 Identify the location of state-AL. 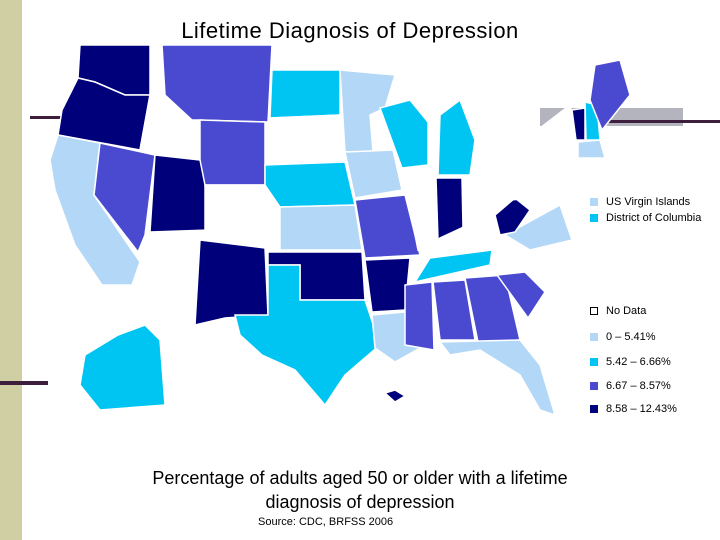
(454, 310).